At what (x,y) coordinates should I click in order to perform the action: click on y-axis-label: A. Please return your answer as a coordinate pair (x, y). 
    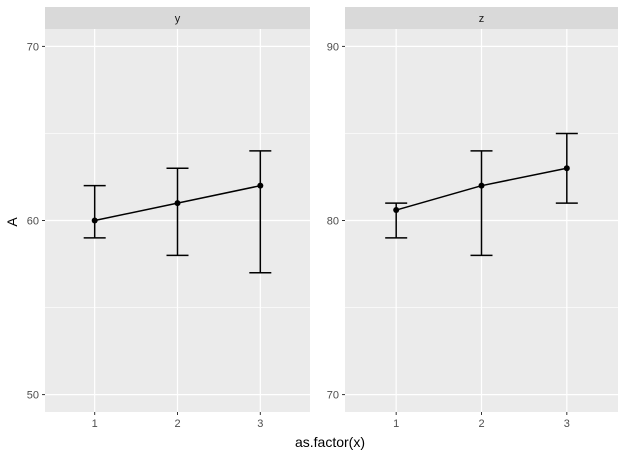
    Looking at the image, I should click on (12, 222).